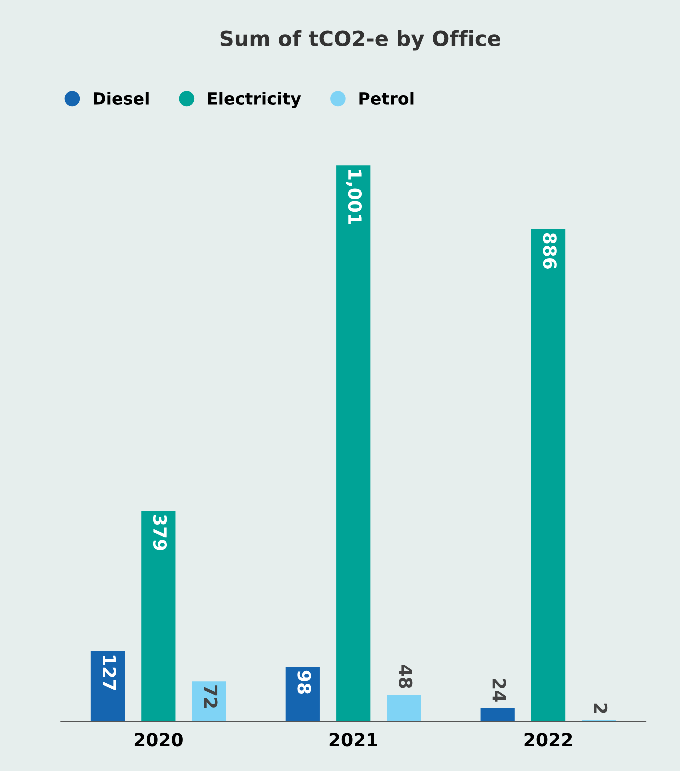 This screenshot has height=771, width=680. Describe the element at coordinates (406, 676) in the screenshot. I see `data-label: 48` at that location.